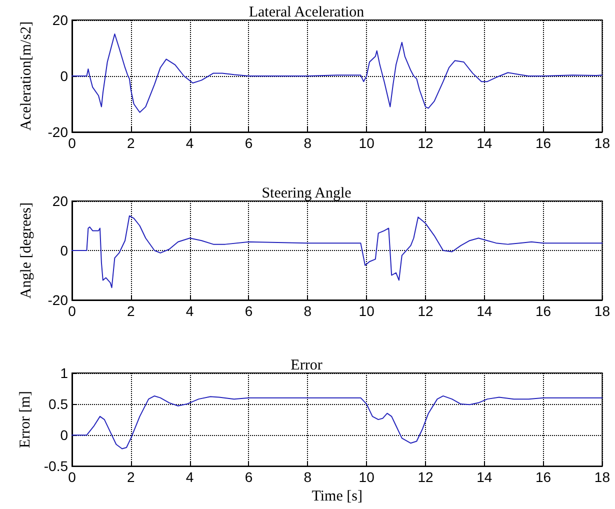  I want to click on y-axis-title: Error [m], so click(25, 419).